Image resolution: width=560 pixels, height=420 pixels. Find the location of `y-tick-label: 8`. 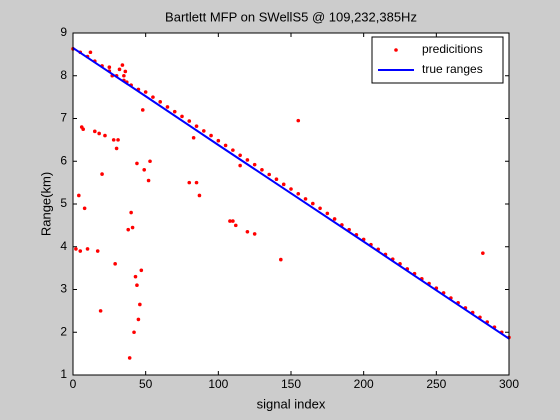

y-tick-label: 8 is located at coordinates (63, 75).